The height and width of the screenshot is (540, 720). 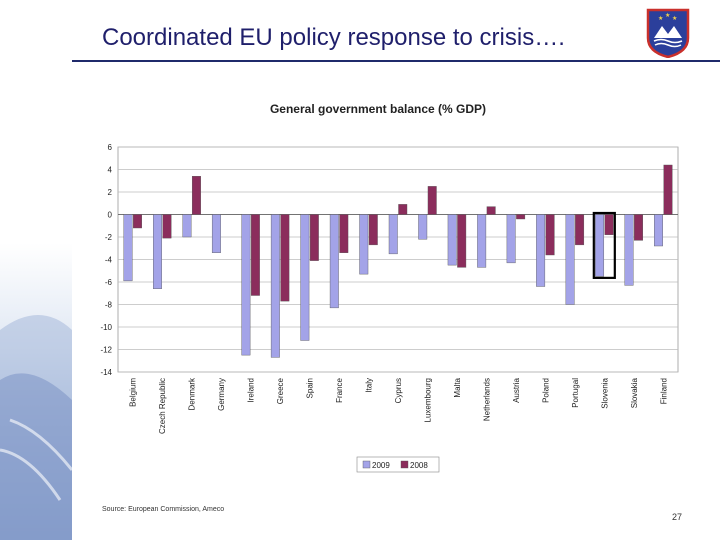 I want to click on x-tick-label: Denmark, so click(x=192, y=393).